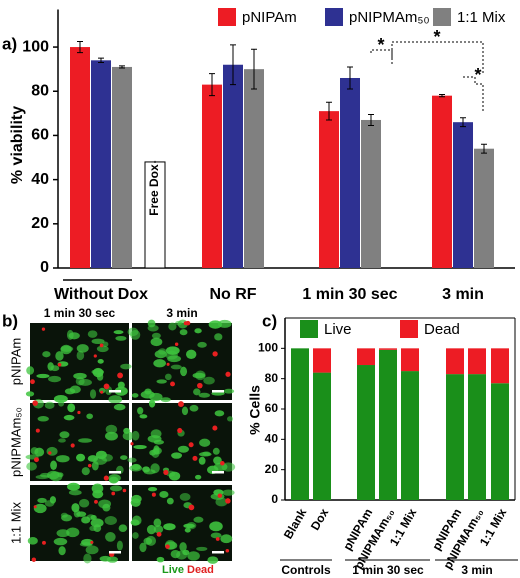 This screenshot has width=520, height=578. I want to click on legend-label: pNIPAm, so click(269, 17).